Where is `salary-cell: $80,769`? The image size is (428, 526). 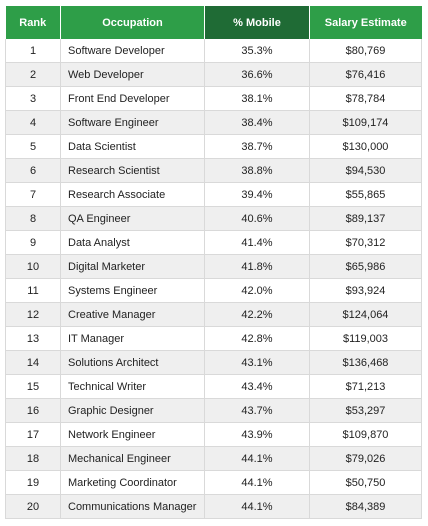 salary-cell: $80,769 is located at coordinates (365, 51).